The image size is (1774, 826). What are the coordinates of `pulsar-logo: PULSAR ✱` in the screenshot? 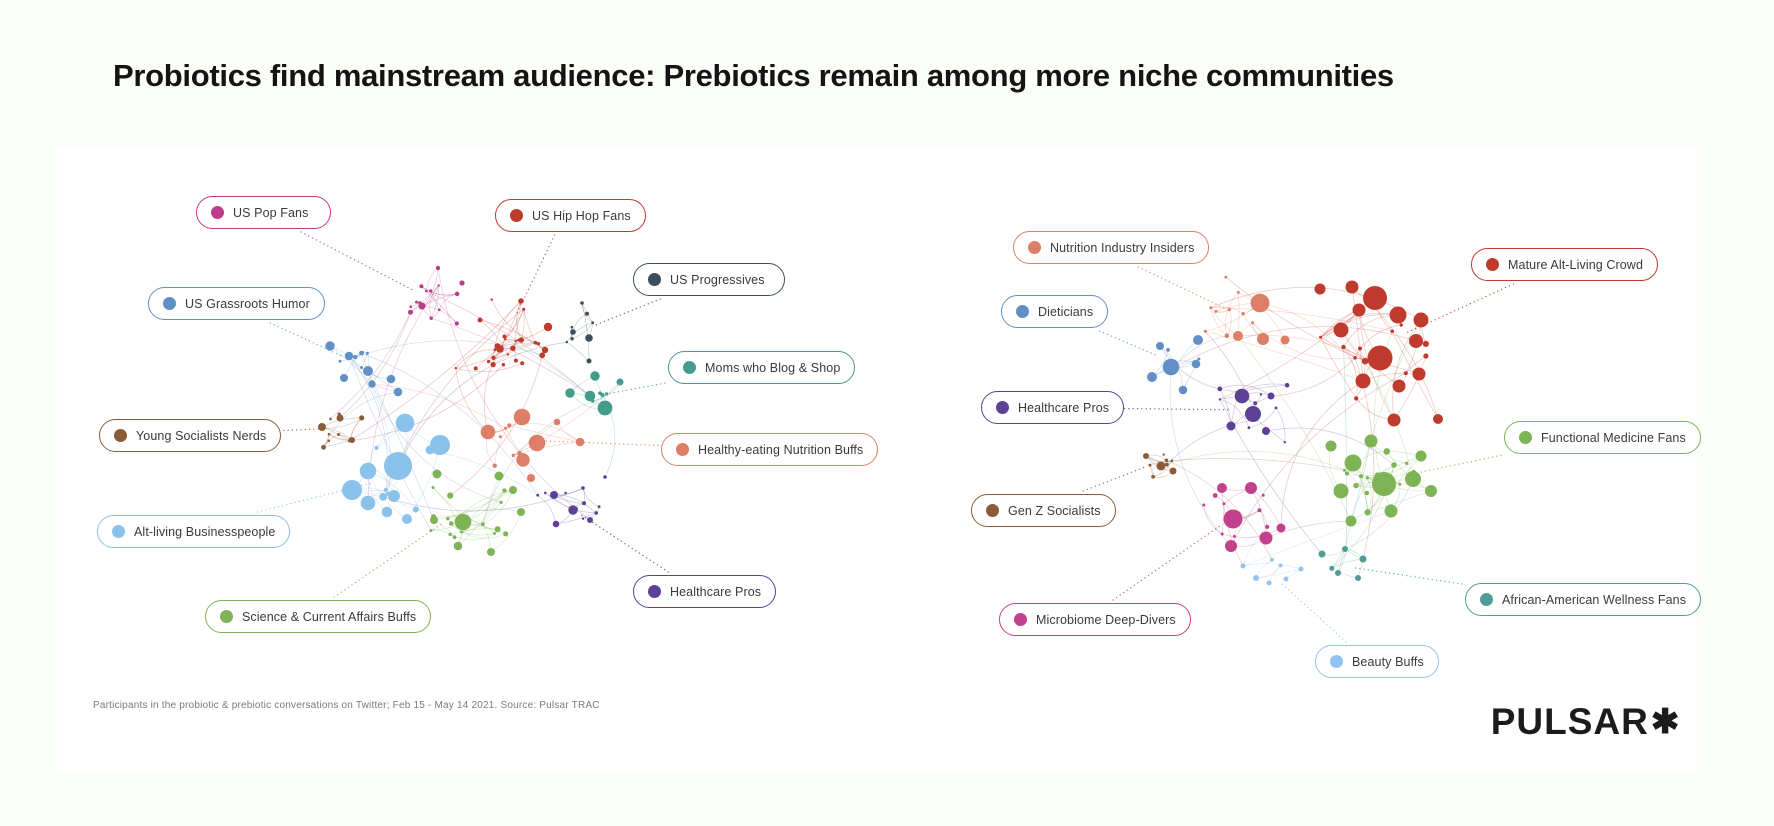 It's located at (1585, 721).